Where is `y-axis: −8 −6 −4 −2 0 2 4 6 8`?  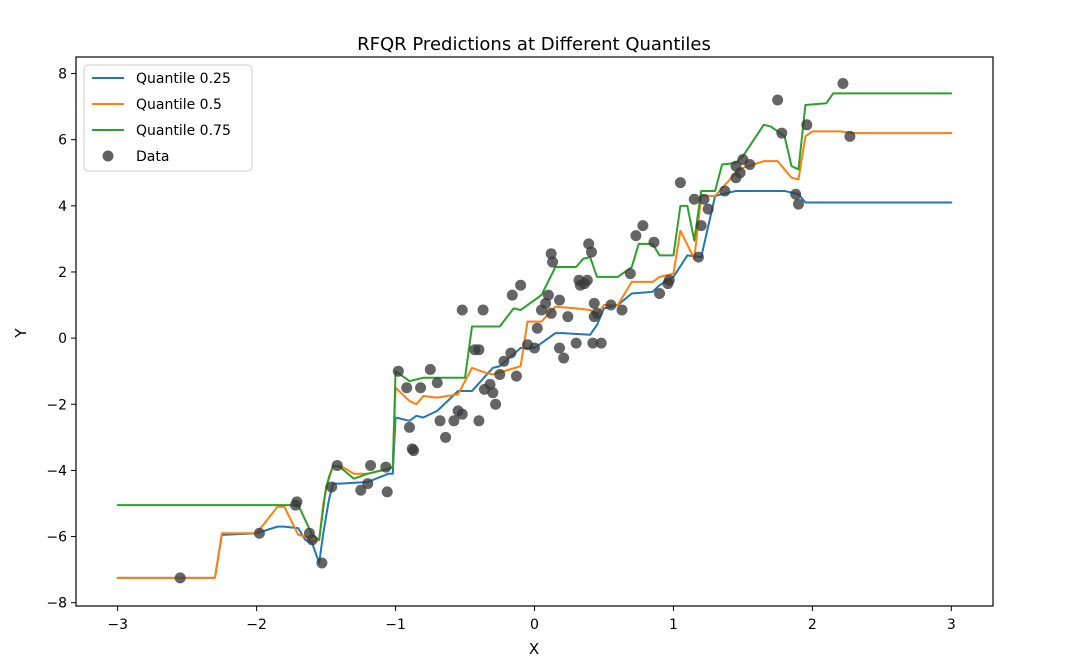
y-axis: −8 −6 −4 −2 0 2 4 6 8 is located at coordinates (61, 339).